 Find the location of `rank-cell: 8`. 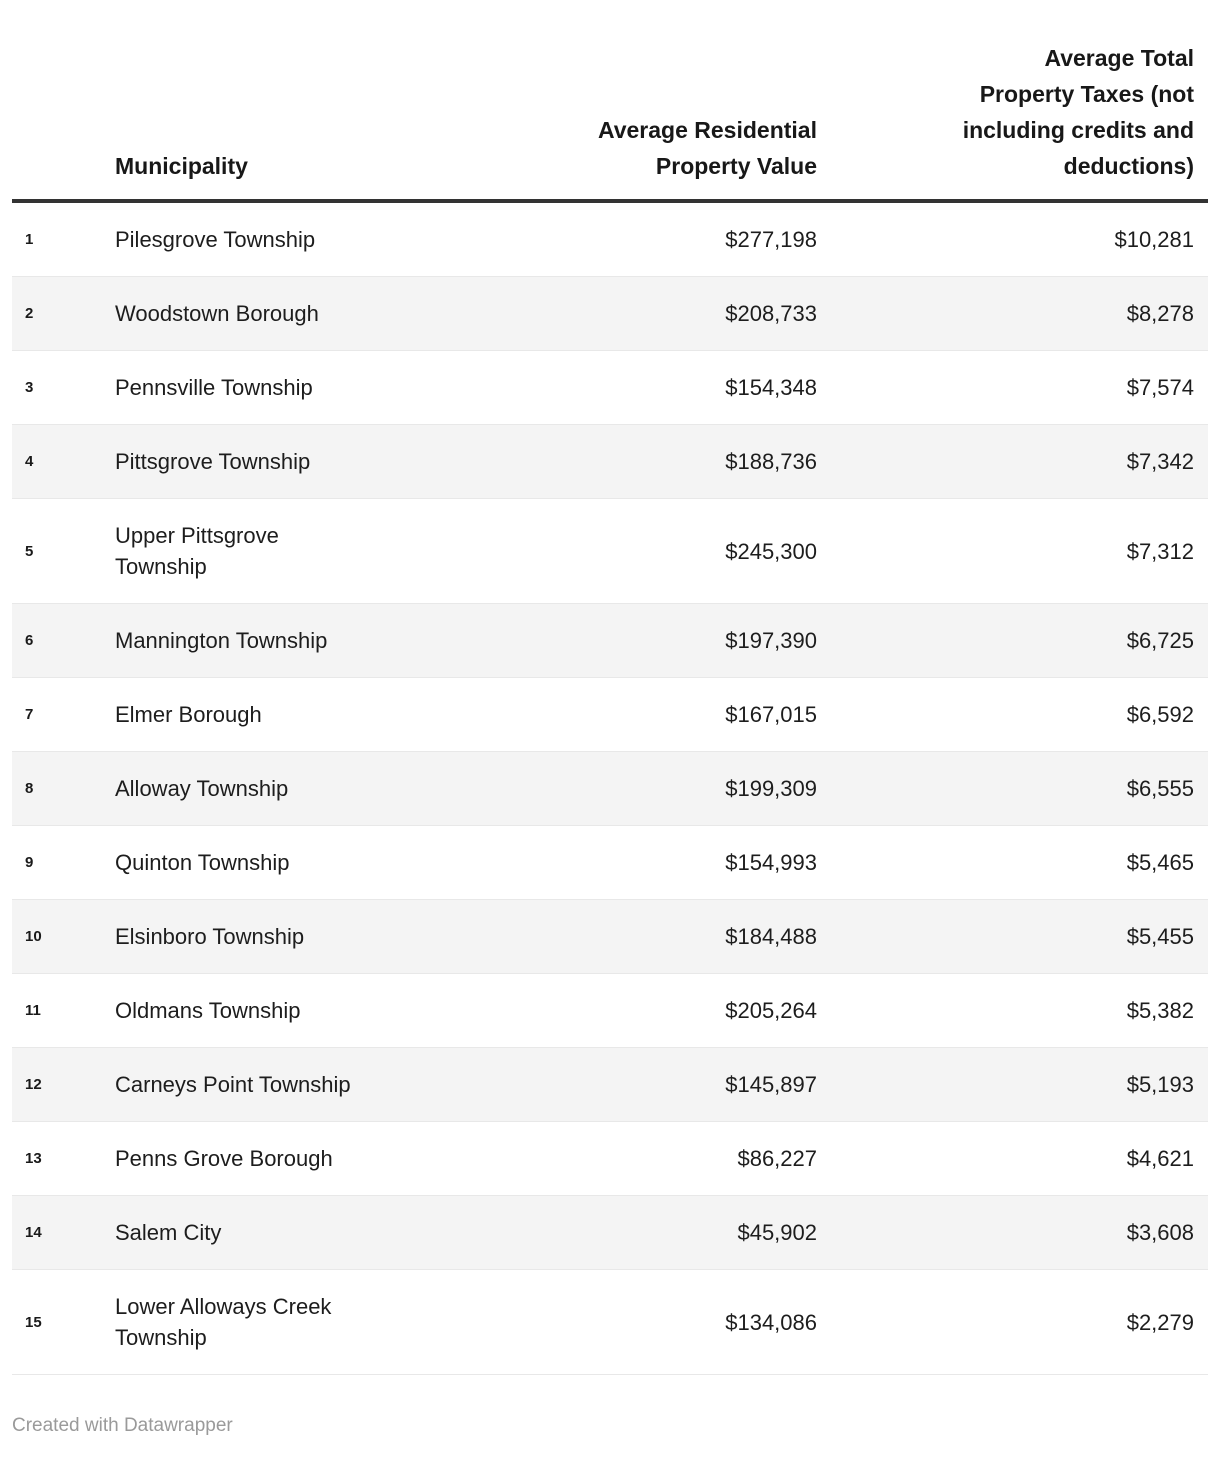

rank-cell: 8 is located at coordinates (63, 788).